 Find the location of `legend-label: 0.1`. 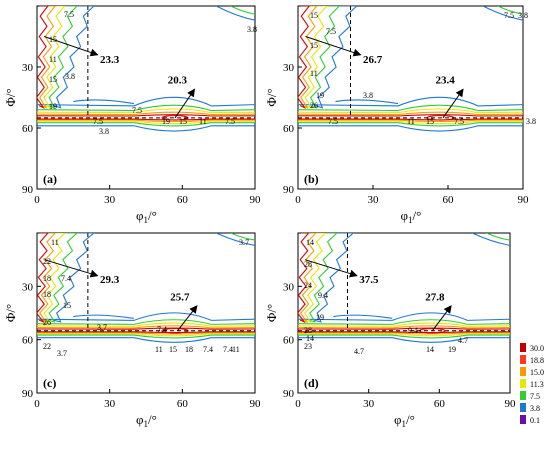

legend-label: 0.1 is located at coordinates (535, 420).